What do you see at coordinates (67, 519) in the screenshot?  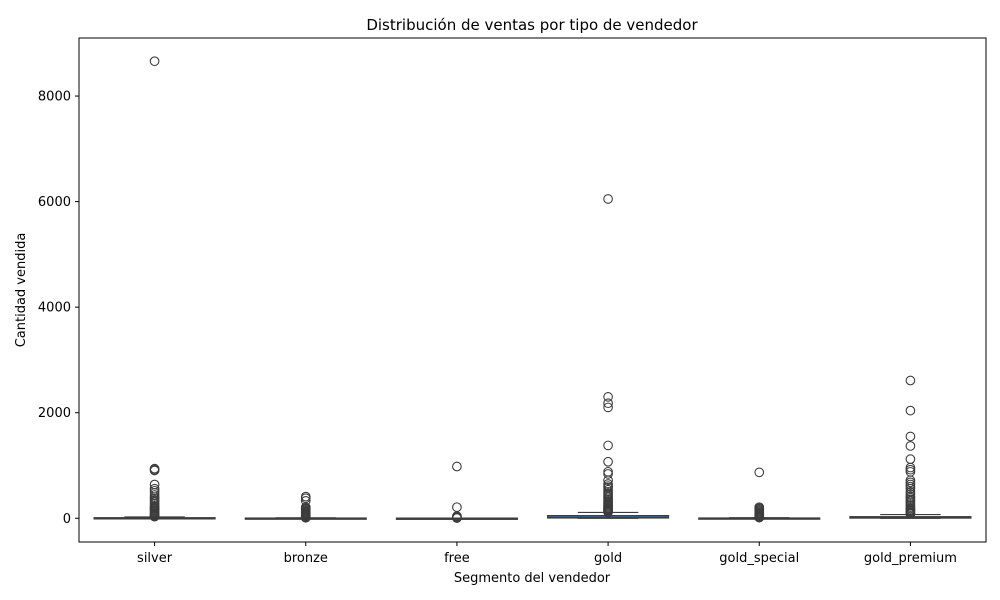 I see `y-tick-label: 0` at bounding box center [67, 519].